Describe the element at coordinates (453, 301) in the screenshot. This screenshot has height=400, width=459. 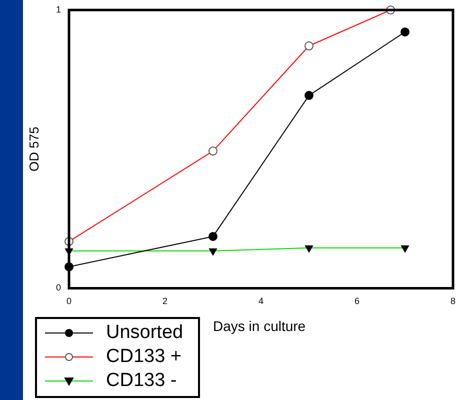
I see `x-tick-label: 8` at that location.